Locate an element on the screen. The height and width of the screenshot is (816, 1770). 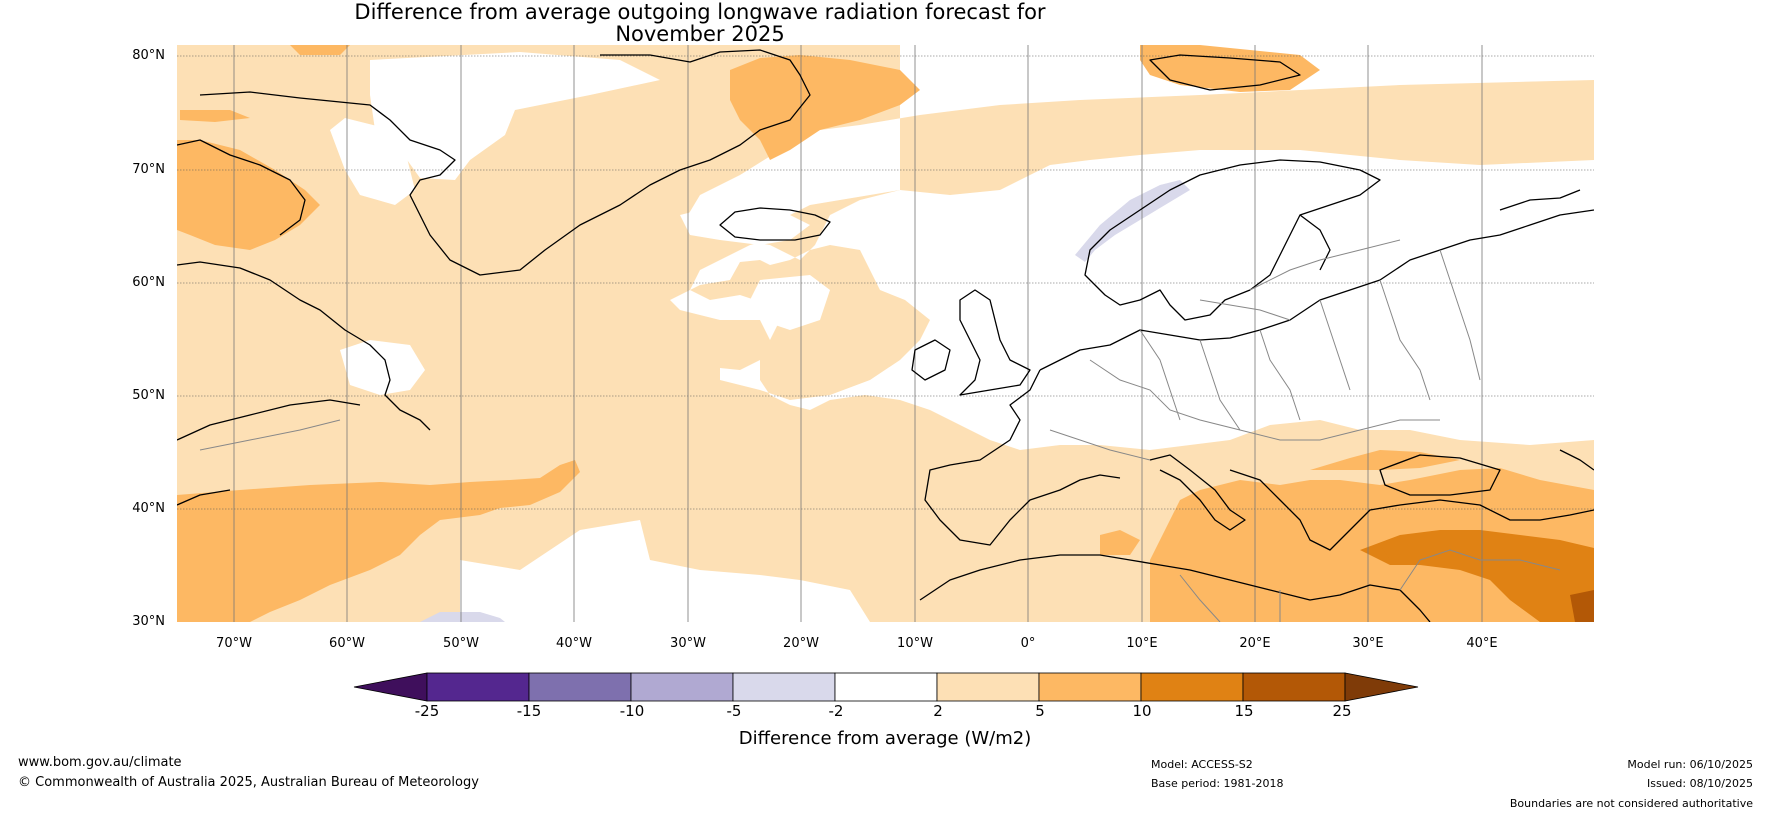
colorbar-label: 25 is located at coordinates (1342, 711).